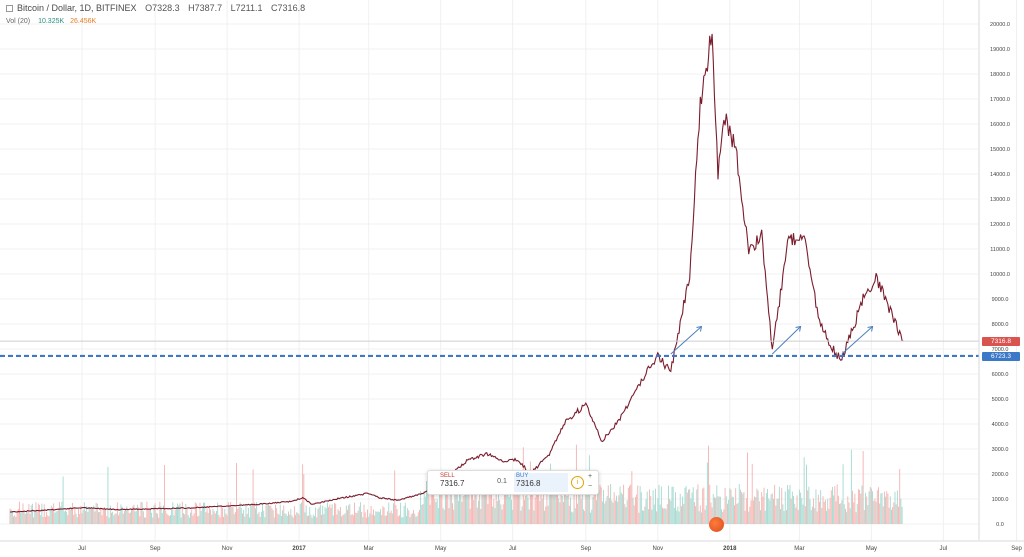  Describe the element at coordinates (9, 9) in the screenshot. I see `collapse-square-icon` at that location.